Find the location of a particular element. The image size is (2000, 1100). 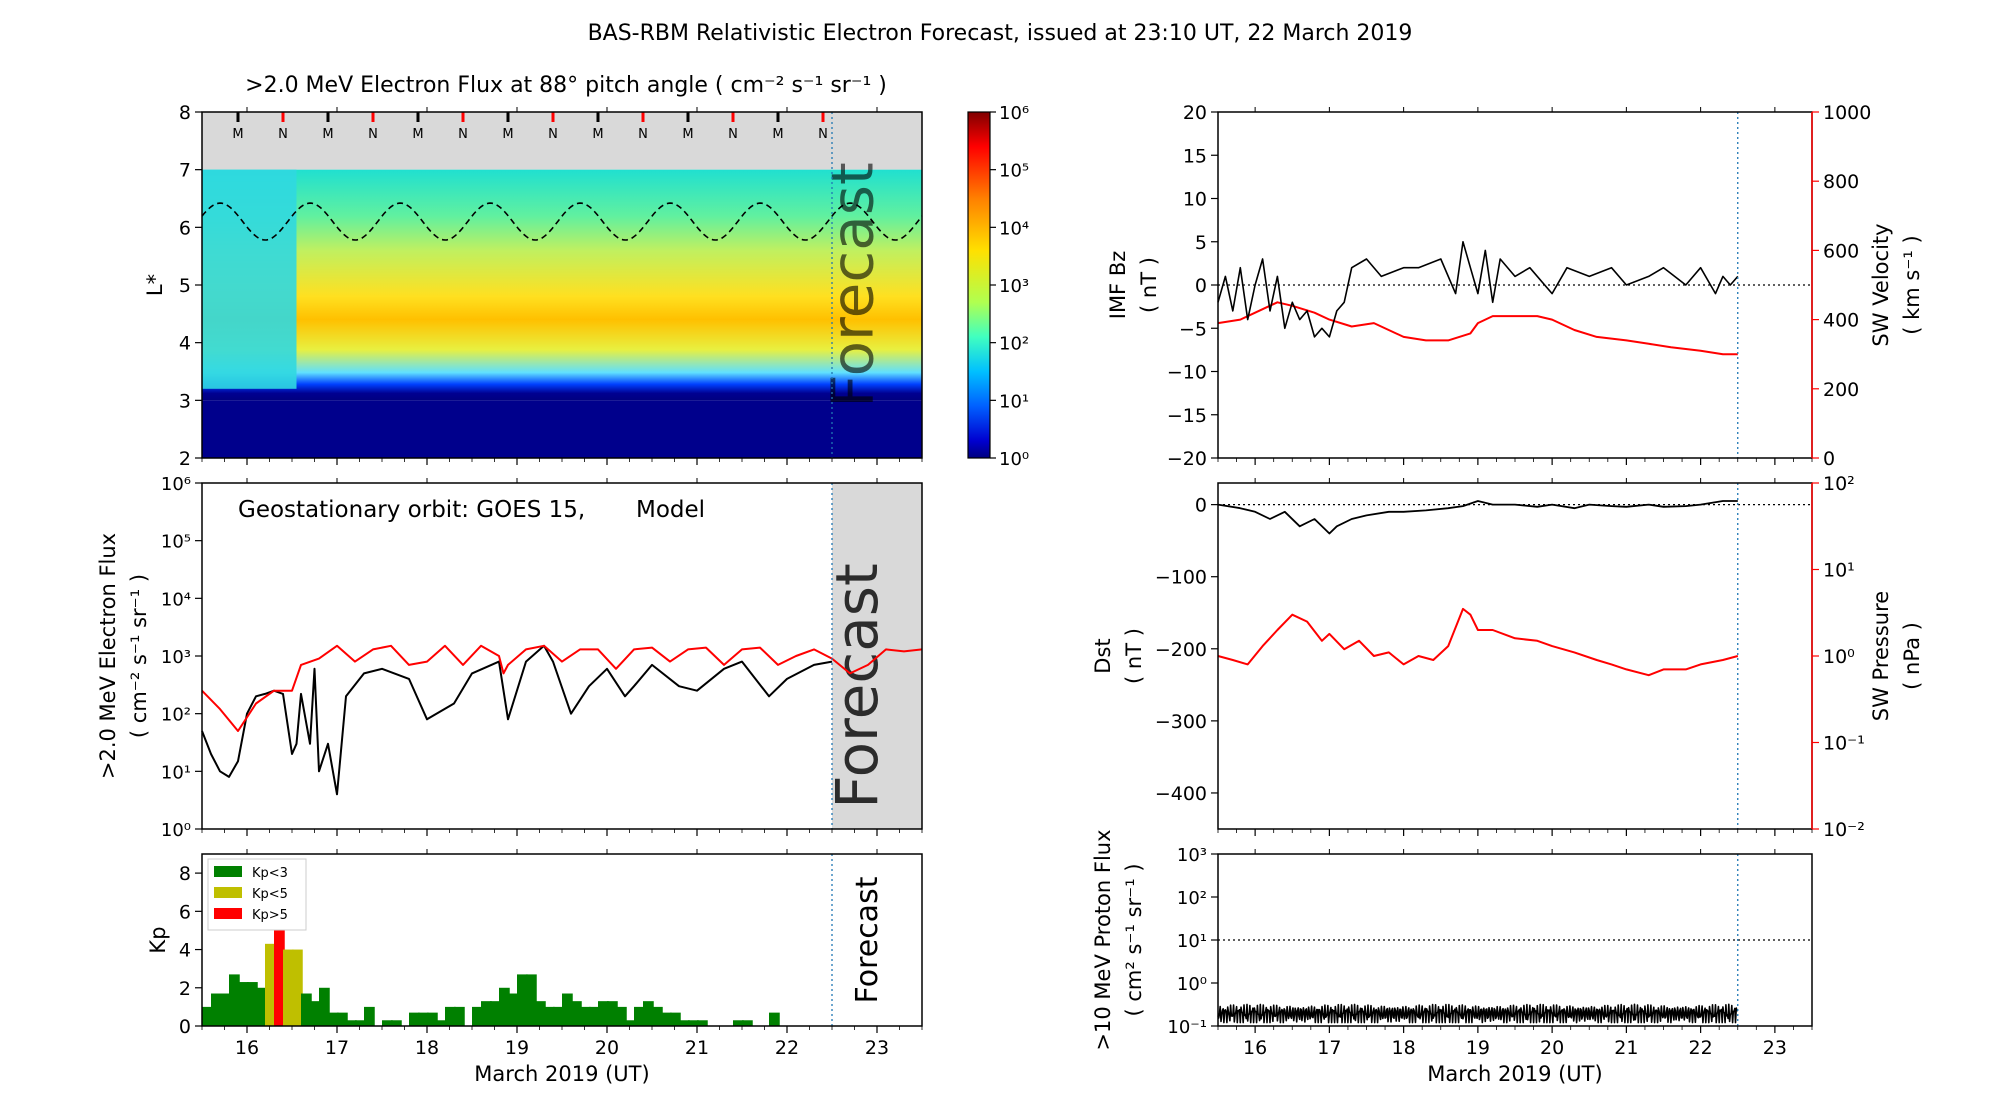

dst-frame is located at coordinates (1515, 656).